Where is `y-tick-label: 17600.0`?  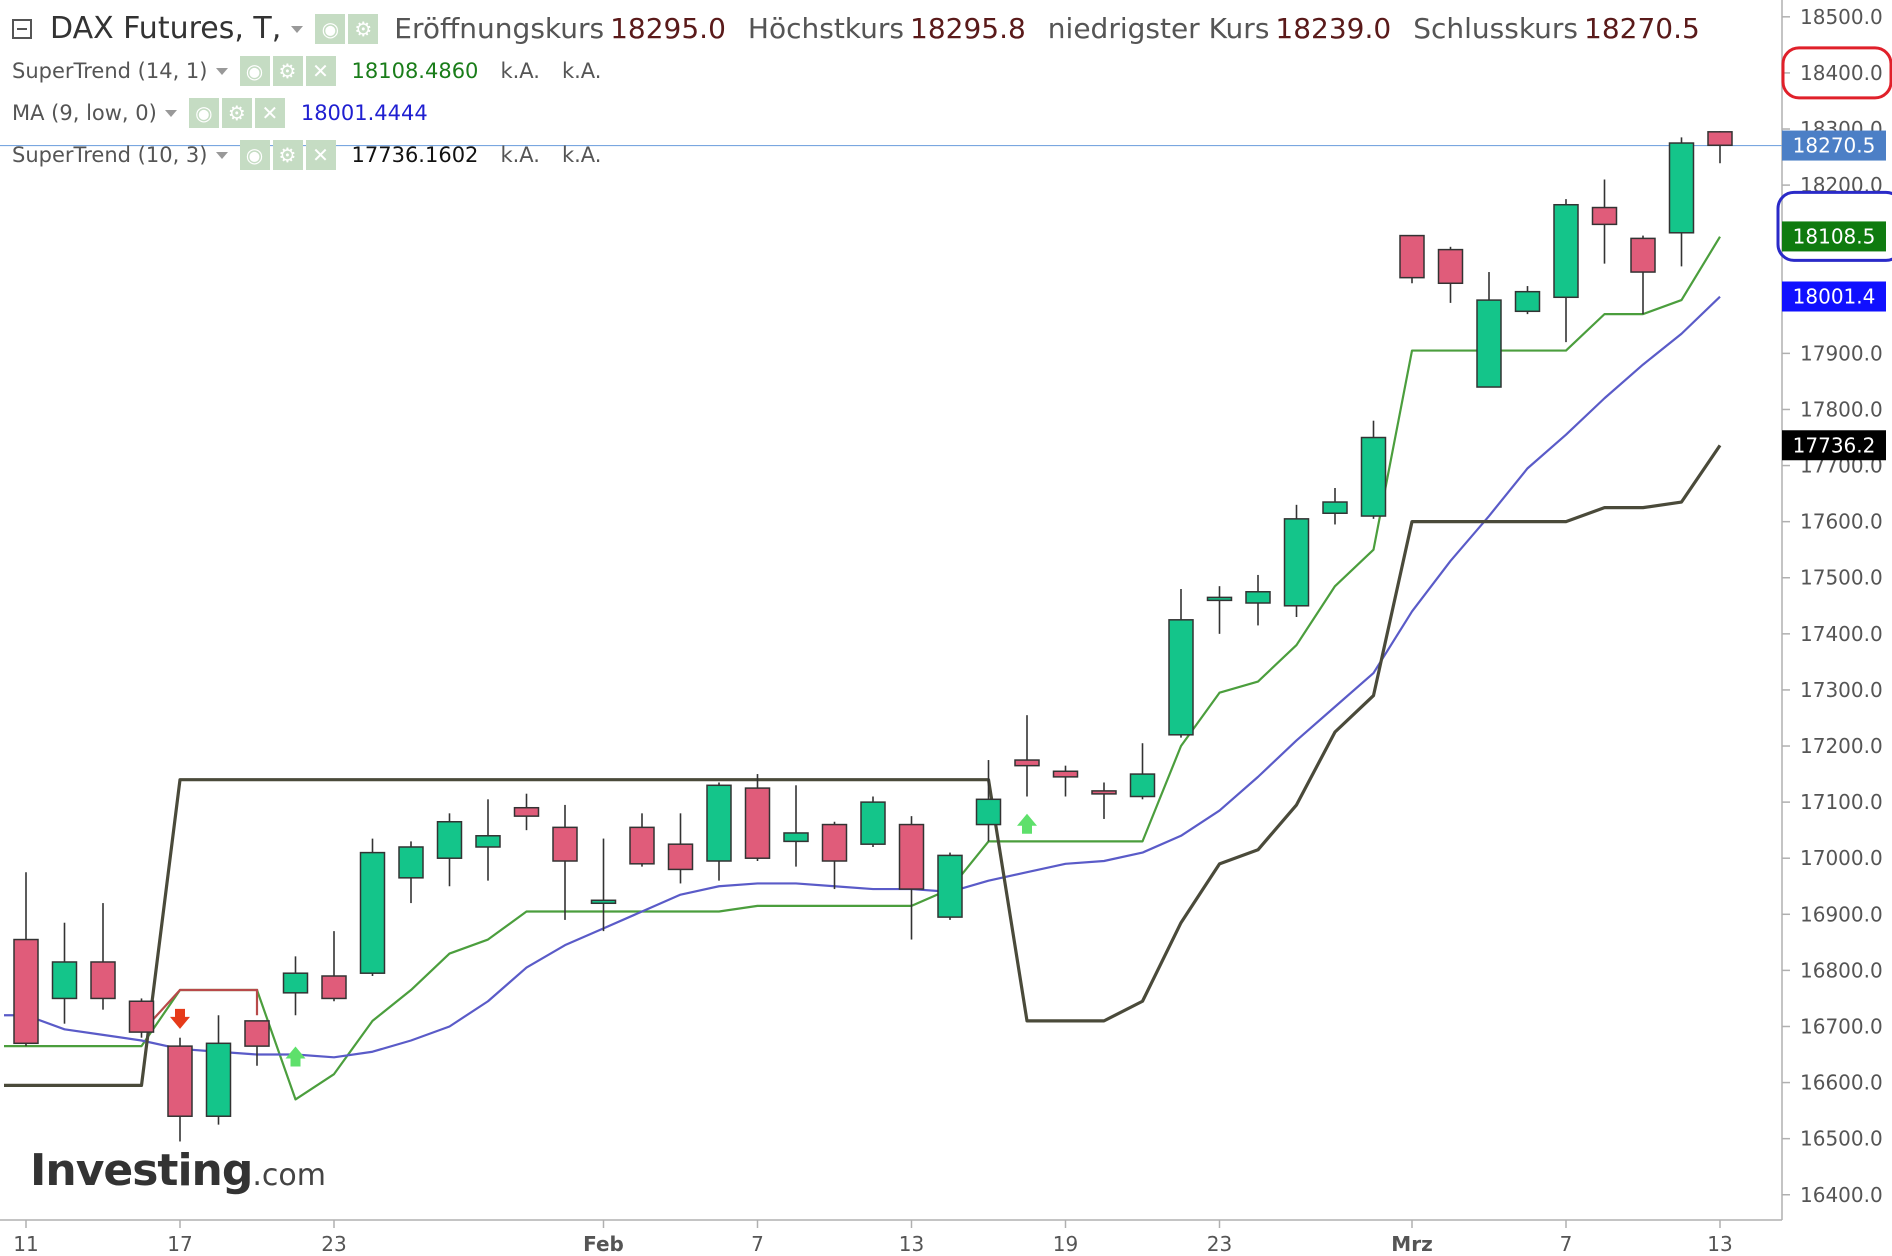
y-tick-label: 17600.0 is located at coordinates (1841, 522).